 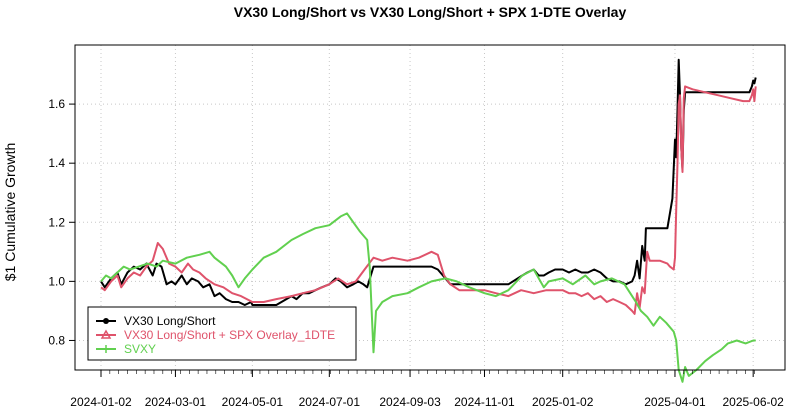 What do you see at coordinates (56, 163) in the screenshot?
I see `y-tick-label: 1.4` at bounding box center [56, 163].